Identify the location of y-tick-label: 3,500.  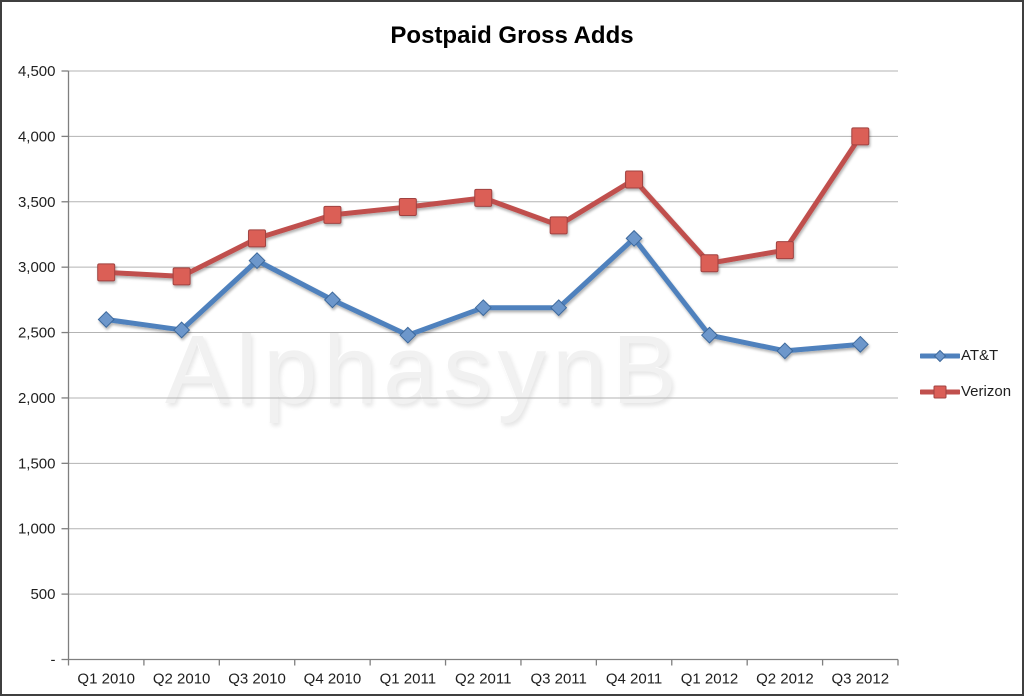
(37, 202).